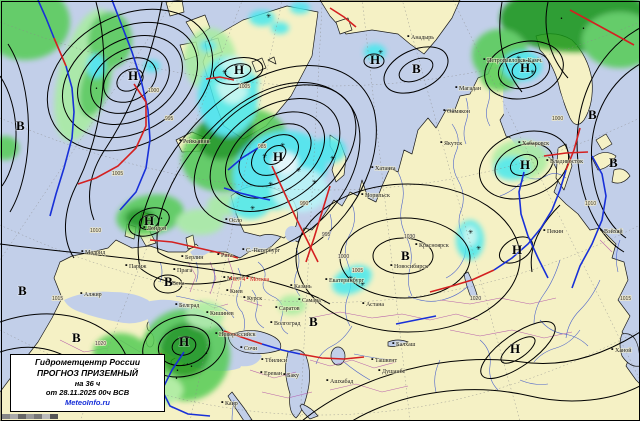 This screenshot has width=640, height=421. What do you see at coordinates (411, 266) in the screenshot?
I see `city-label: Новосибирск` at bounding box center [411, 266].